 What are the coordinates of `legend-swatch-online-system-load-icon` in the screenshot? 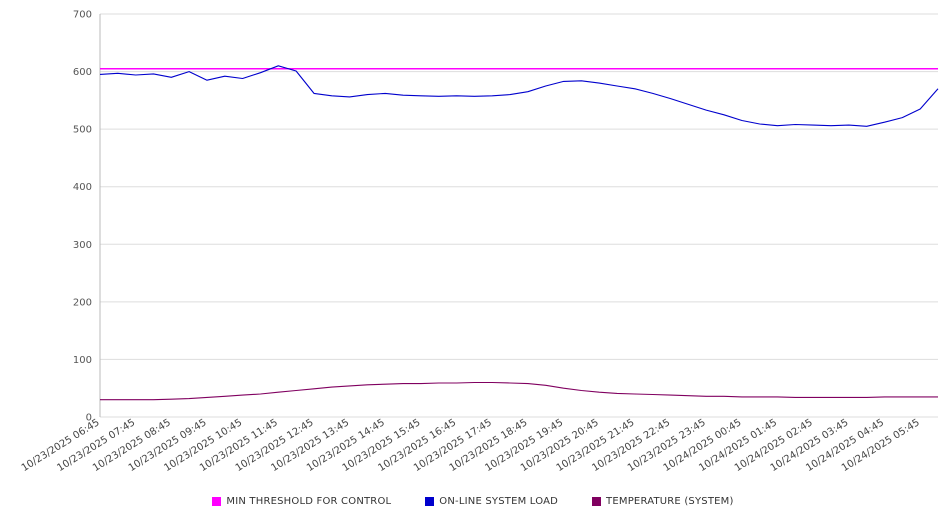 It's located at (430, 501).